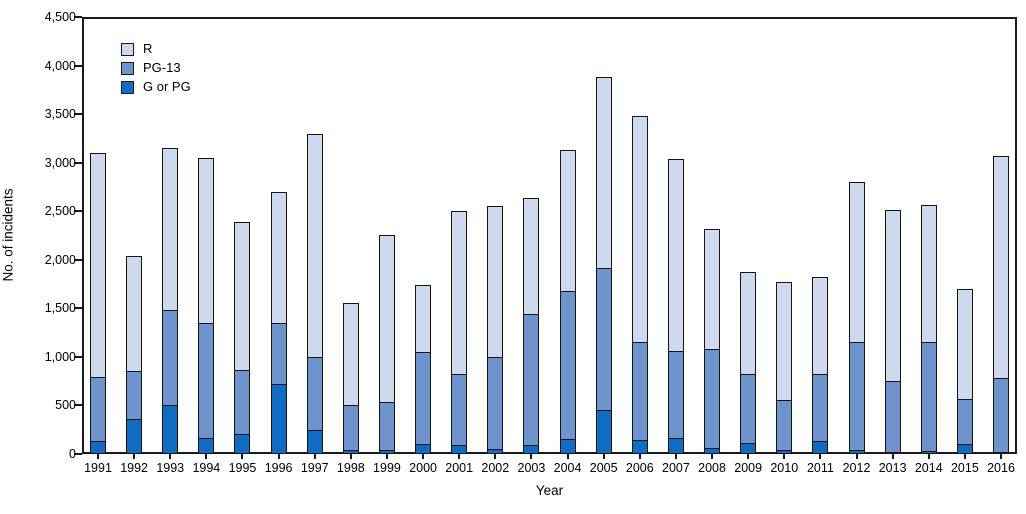 This screenshot has height=514, width=1026. What do you see at coordinates (495, 451) in the screenshot?
I see `bar-segment-g-or-pg-2002` at bounding box center [495, 451].